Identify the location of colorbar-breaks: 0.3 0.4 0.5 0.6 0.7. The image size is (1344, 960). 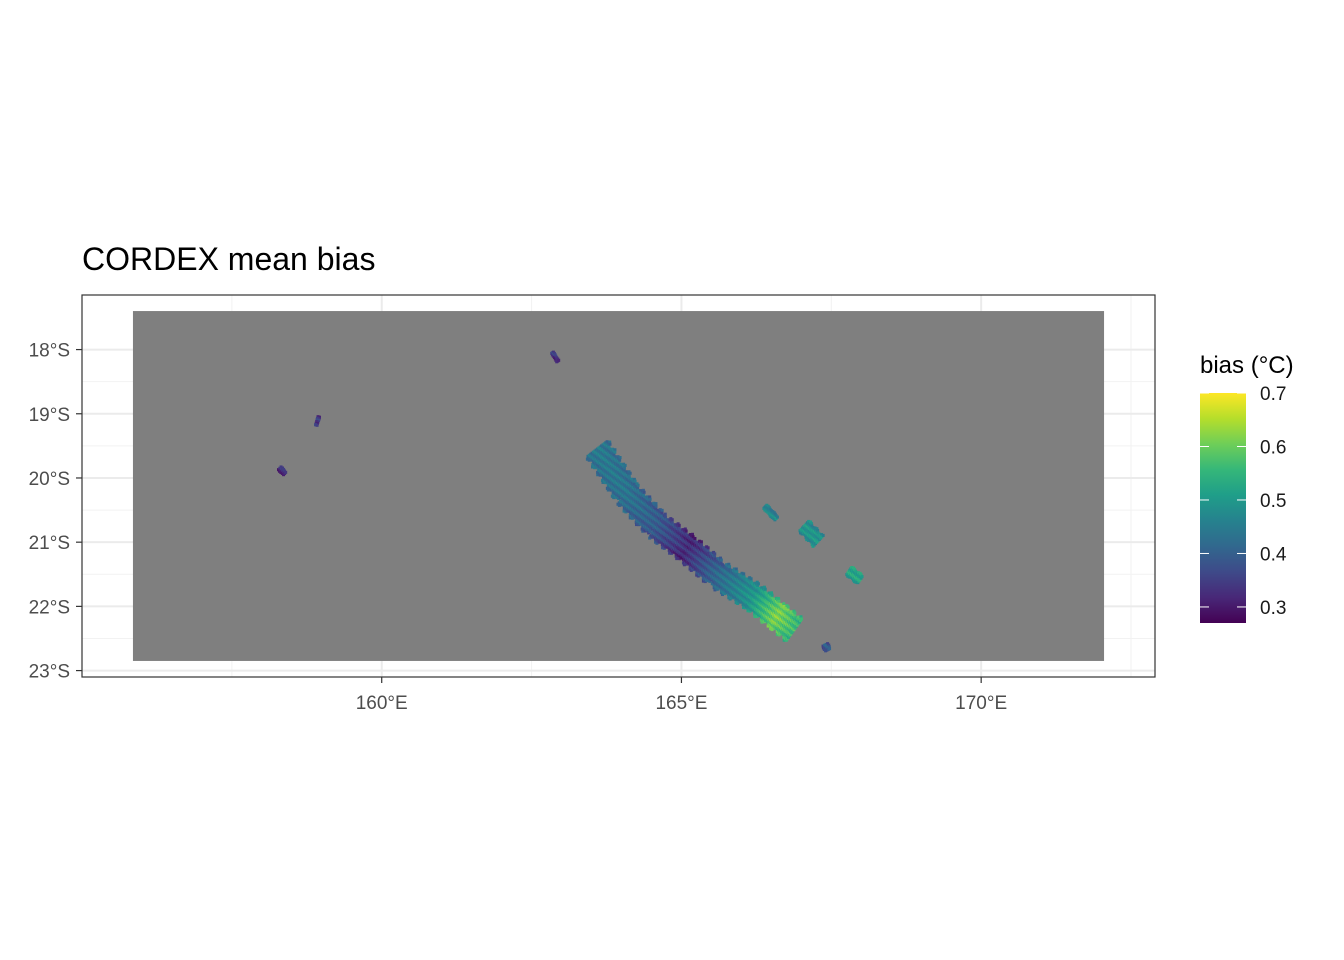
(1243, 501).